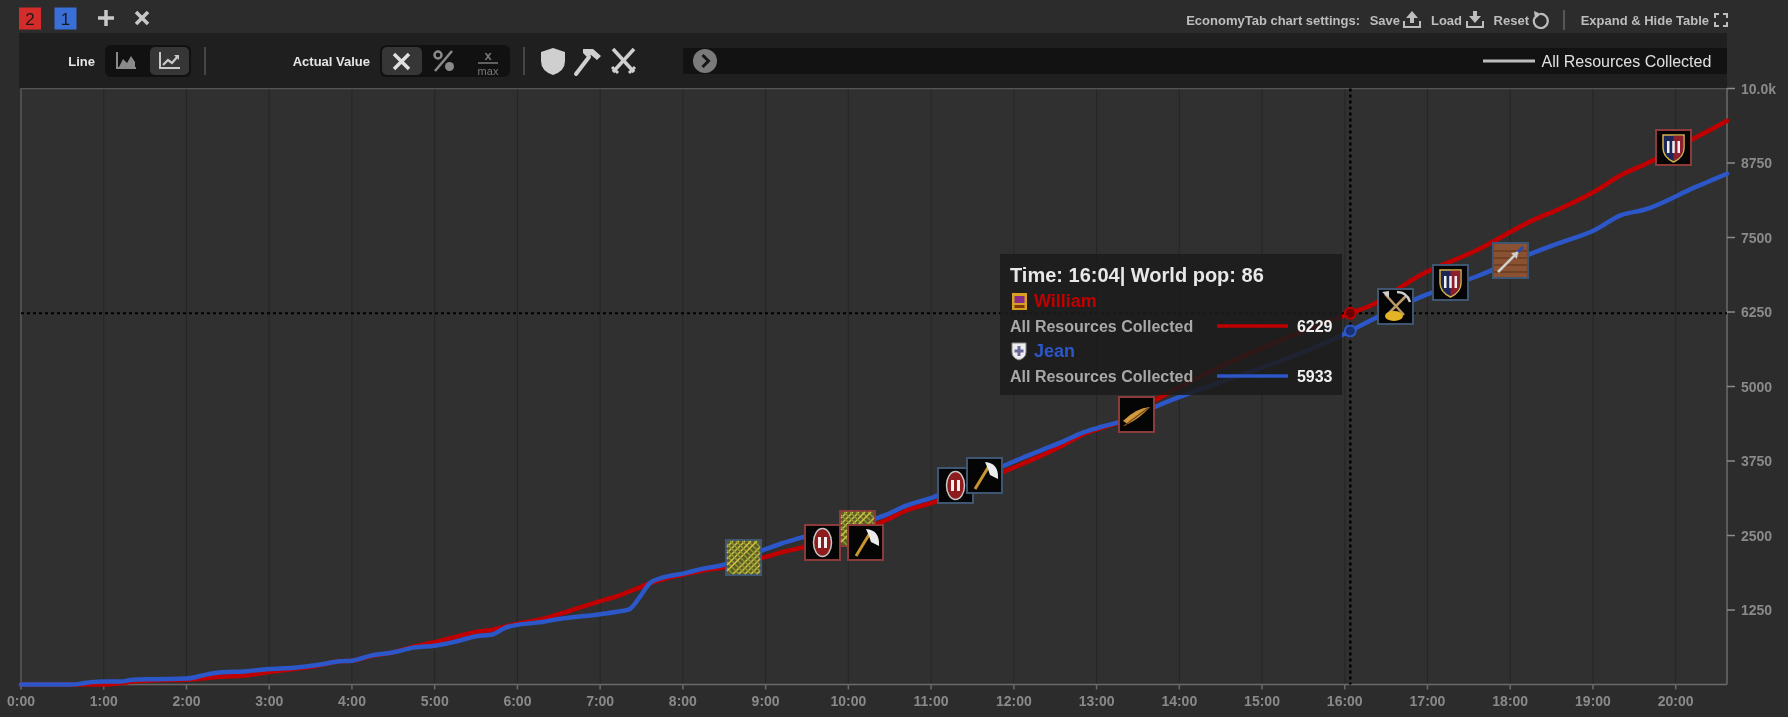 The height and width of the screenshot is (717, 1788). Describe the element at coordinates (331, 61) in the screenshot. I see `text: Actual Value` at that location.